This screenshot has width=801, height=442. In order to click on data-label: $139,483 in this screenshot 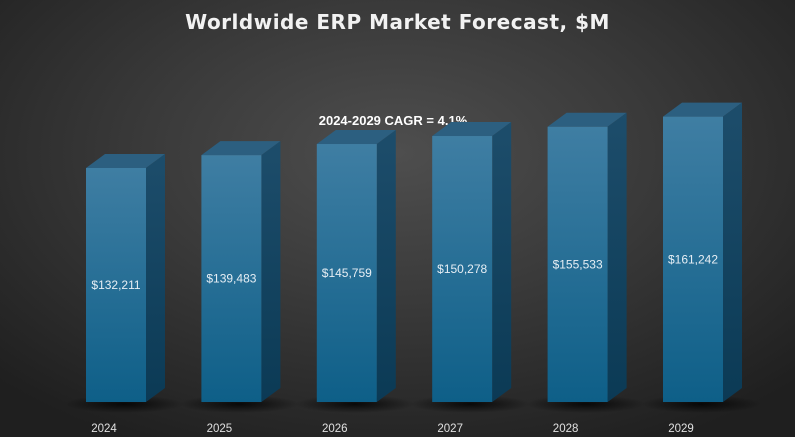, I will do `click(231, 279)`.